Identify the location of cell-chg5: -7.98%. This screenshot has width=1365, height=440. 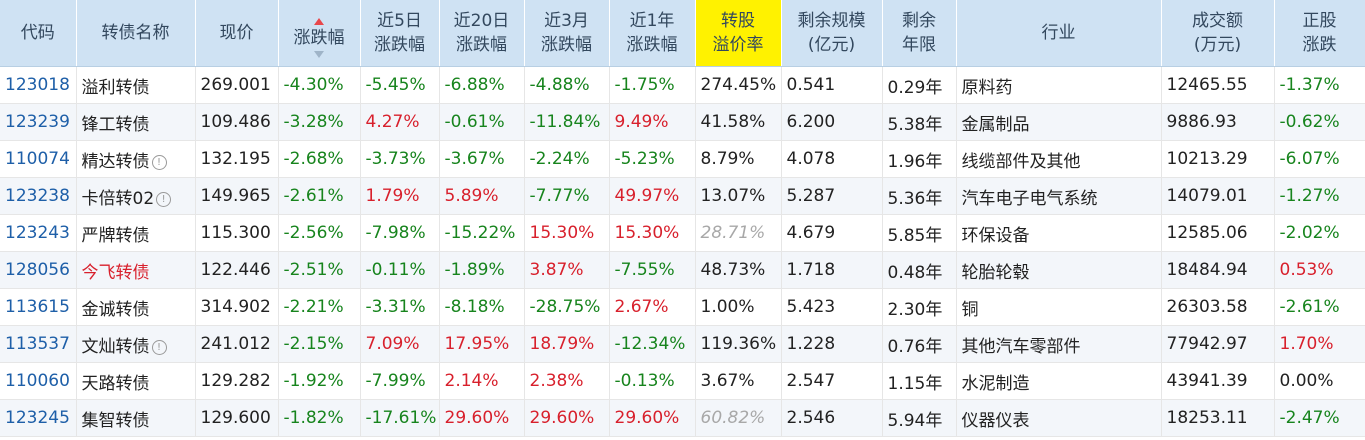
(400, 233).